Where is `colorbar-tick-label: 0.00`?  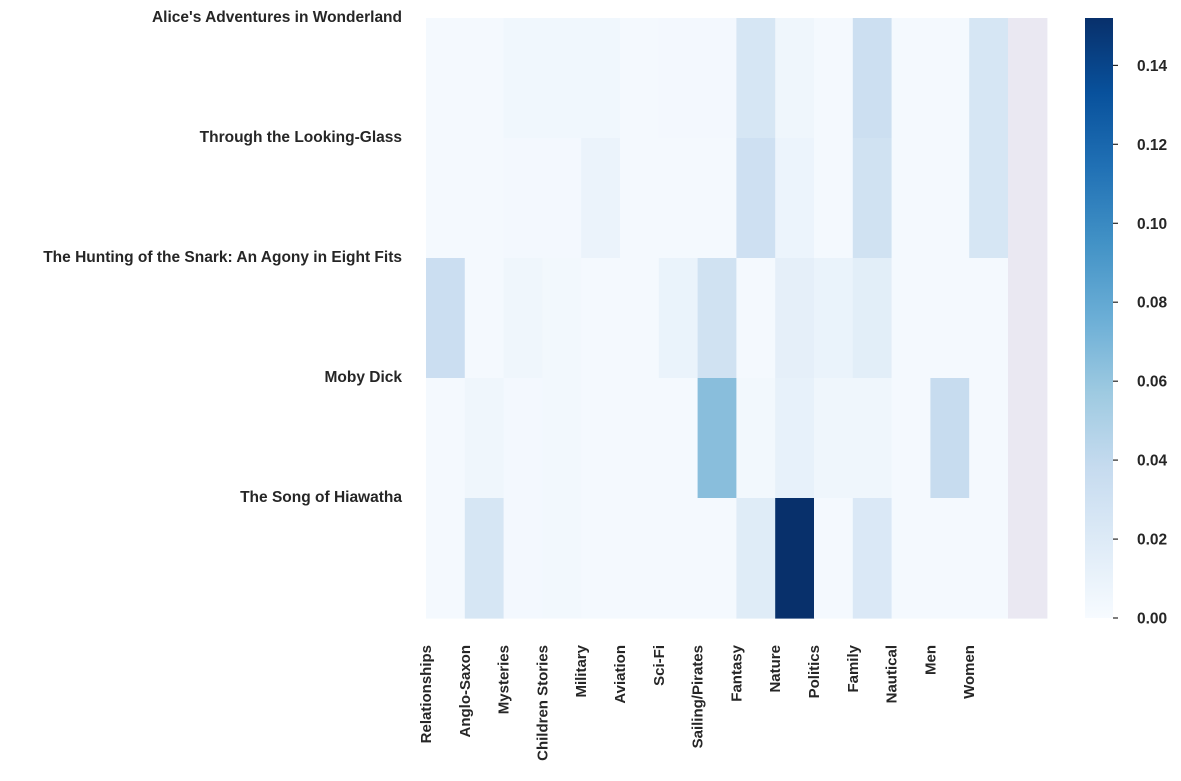
colorbar-tick-label: 0.00 is located at coordinates (1152, 619).